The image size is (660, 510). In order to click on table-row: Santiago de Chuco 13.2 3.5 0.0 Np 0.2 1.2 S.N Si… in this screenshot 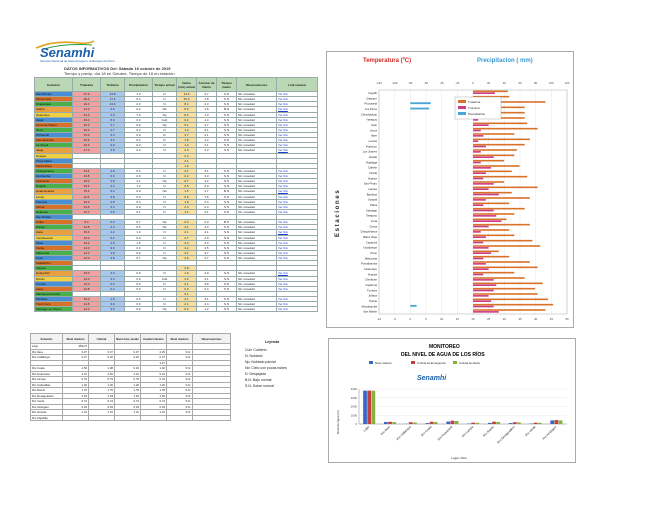, I will do `click(176, 309)`.